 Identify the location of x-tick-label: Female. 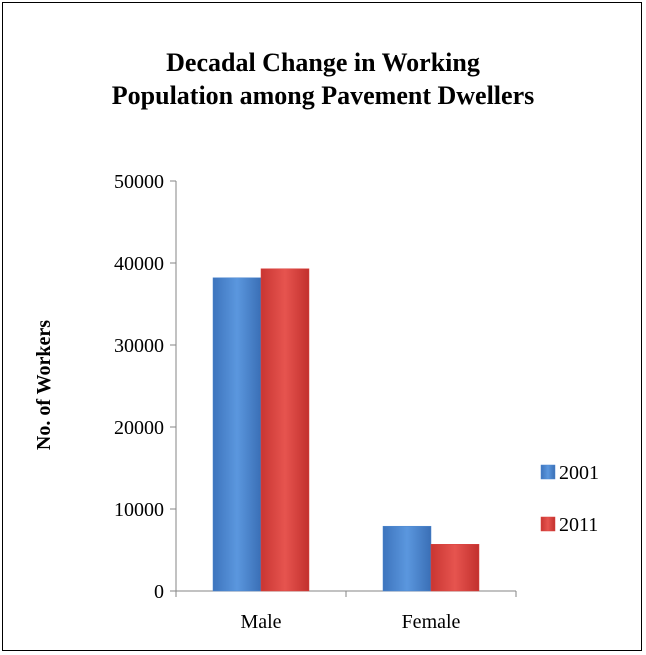
(431, 622).